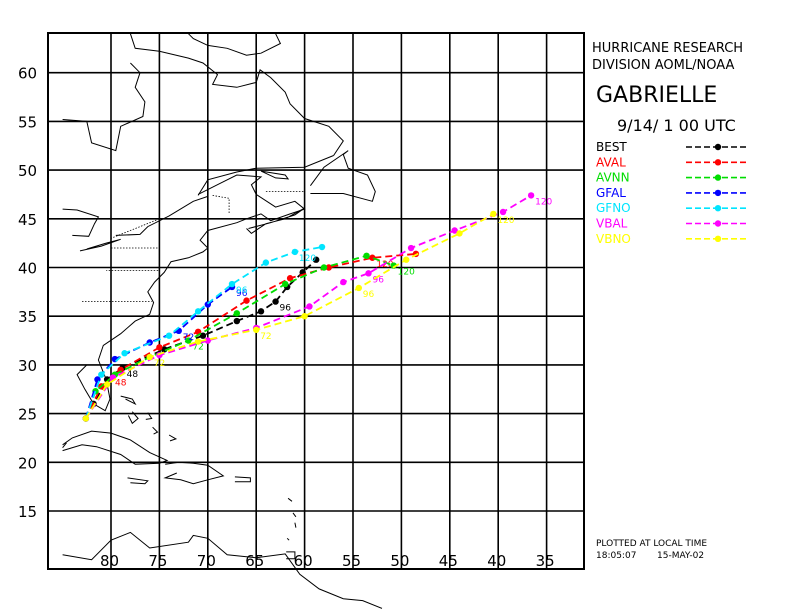  Describe the element at coordinates (27, 317) in the screenshot. I see `lat-tick-label: 35` at that location.